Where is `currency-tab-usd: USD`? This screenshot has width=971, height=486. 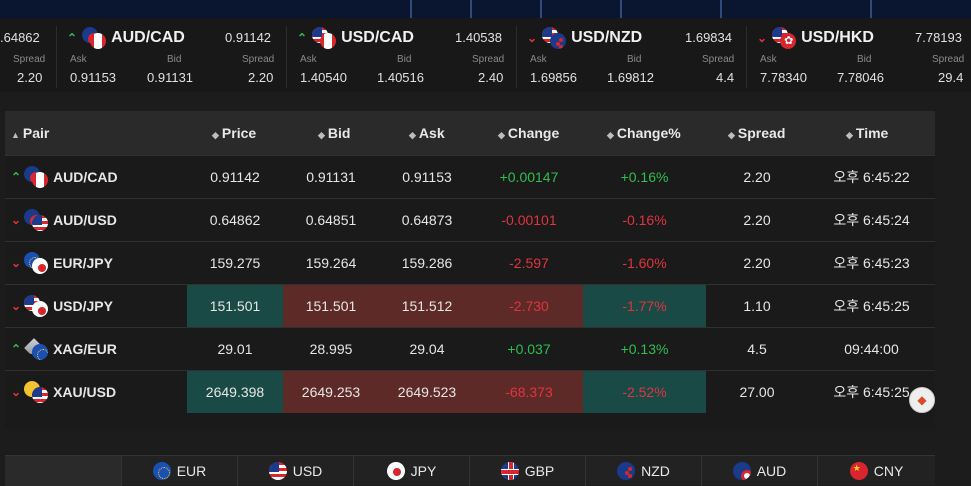
currency-tab-usd: USD is located at coordinates (295, 471).